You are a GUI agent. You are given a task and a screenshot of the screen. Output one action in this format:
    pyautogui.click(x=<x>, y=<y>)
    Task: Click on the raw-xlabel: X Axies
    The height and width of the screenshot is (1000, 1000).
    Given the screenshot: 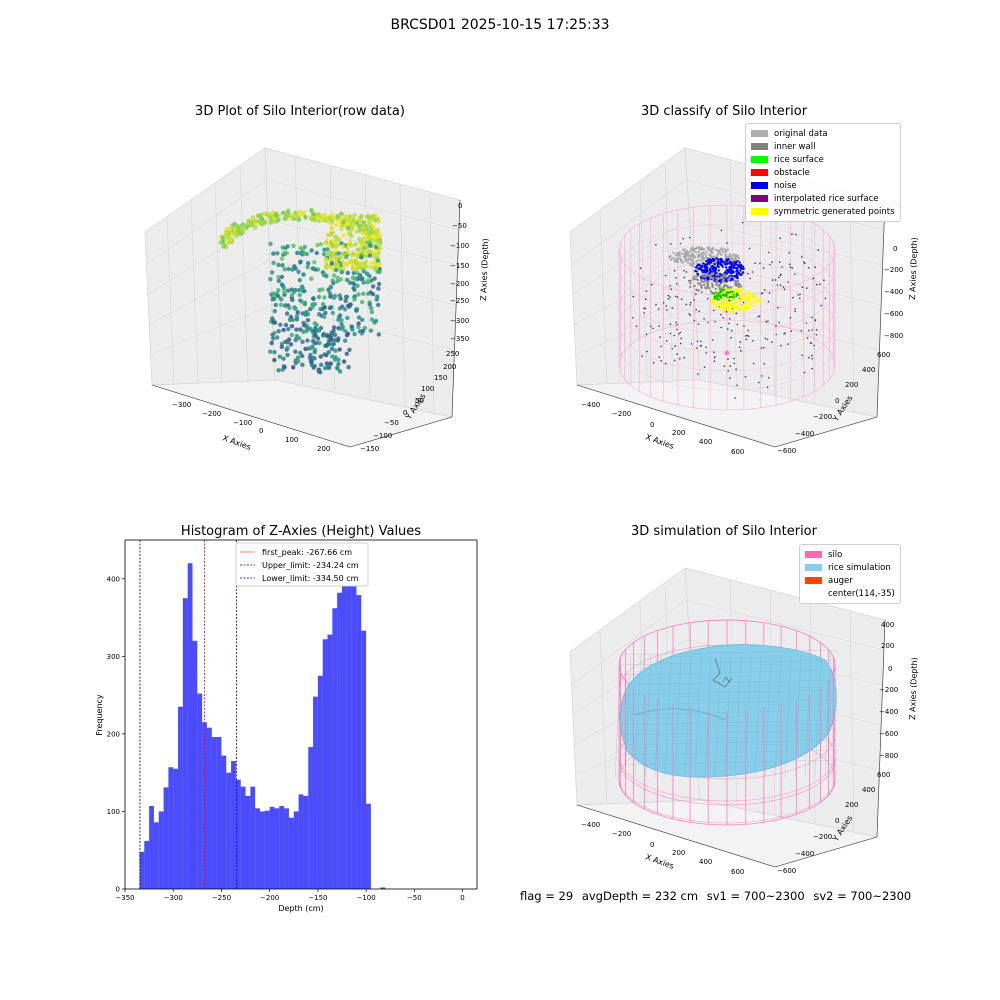 What is the action you would take?
    pyautogui.click(x=236, y=442)
    